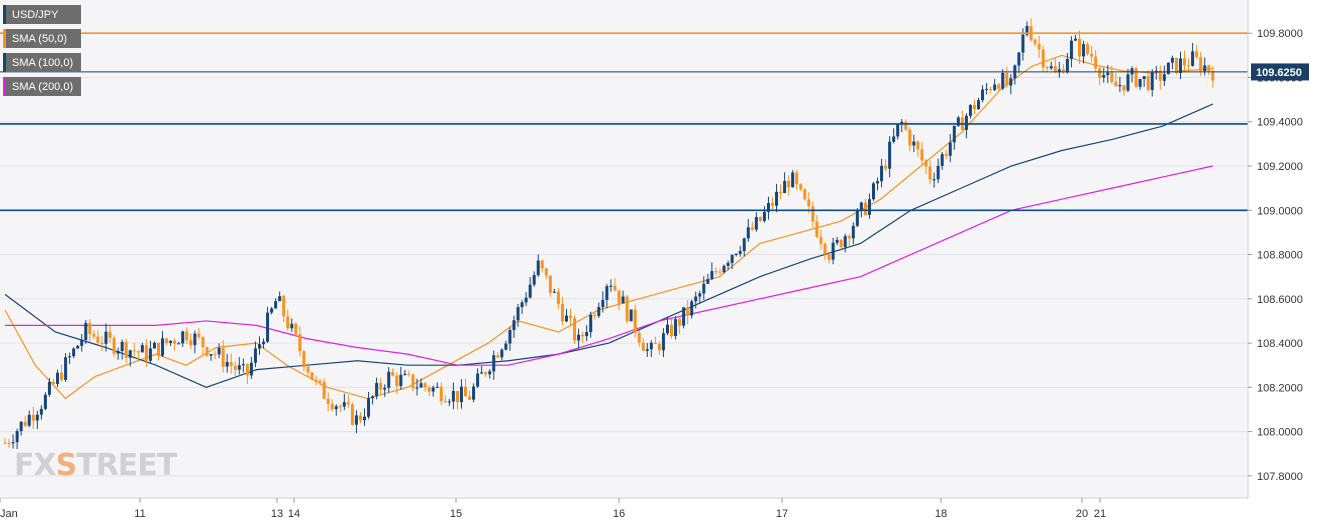 This screenshot has width=1326, height=525. I want to click on legend-item-sma-50: SMA (50,0), so click(42, 38).